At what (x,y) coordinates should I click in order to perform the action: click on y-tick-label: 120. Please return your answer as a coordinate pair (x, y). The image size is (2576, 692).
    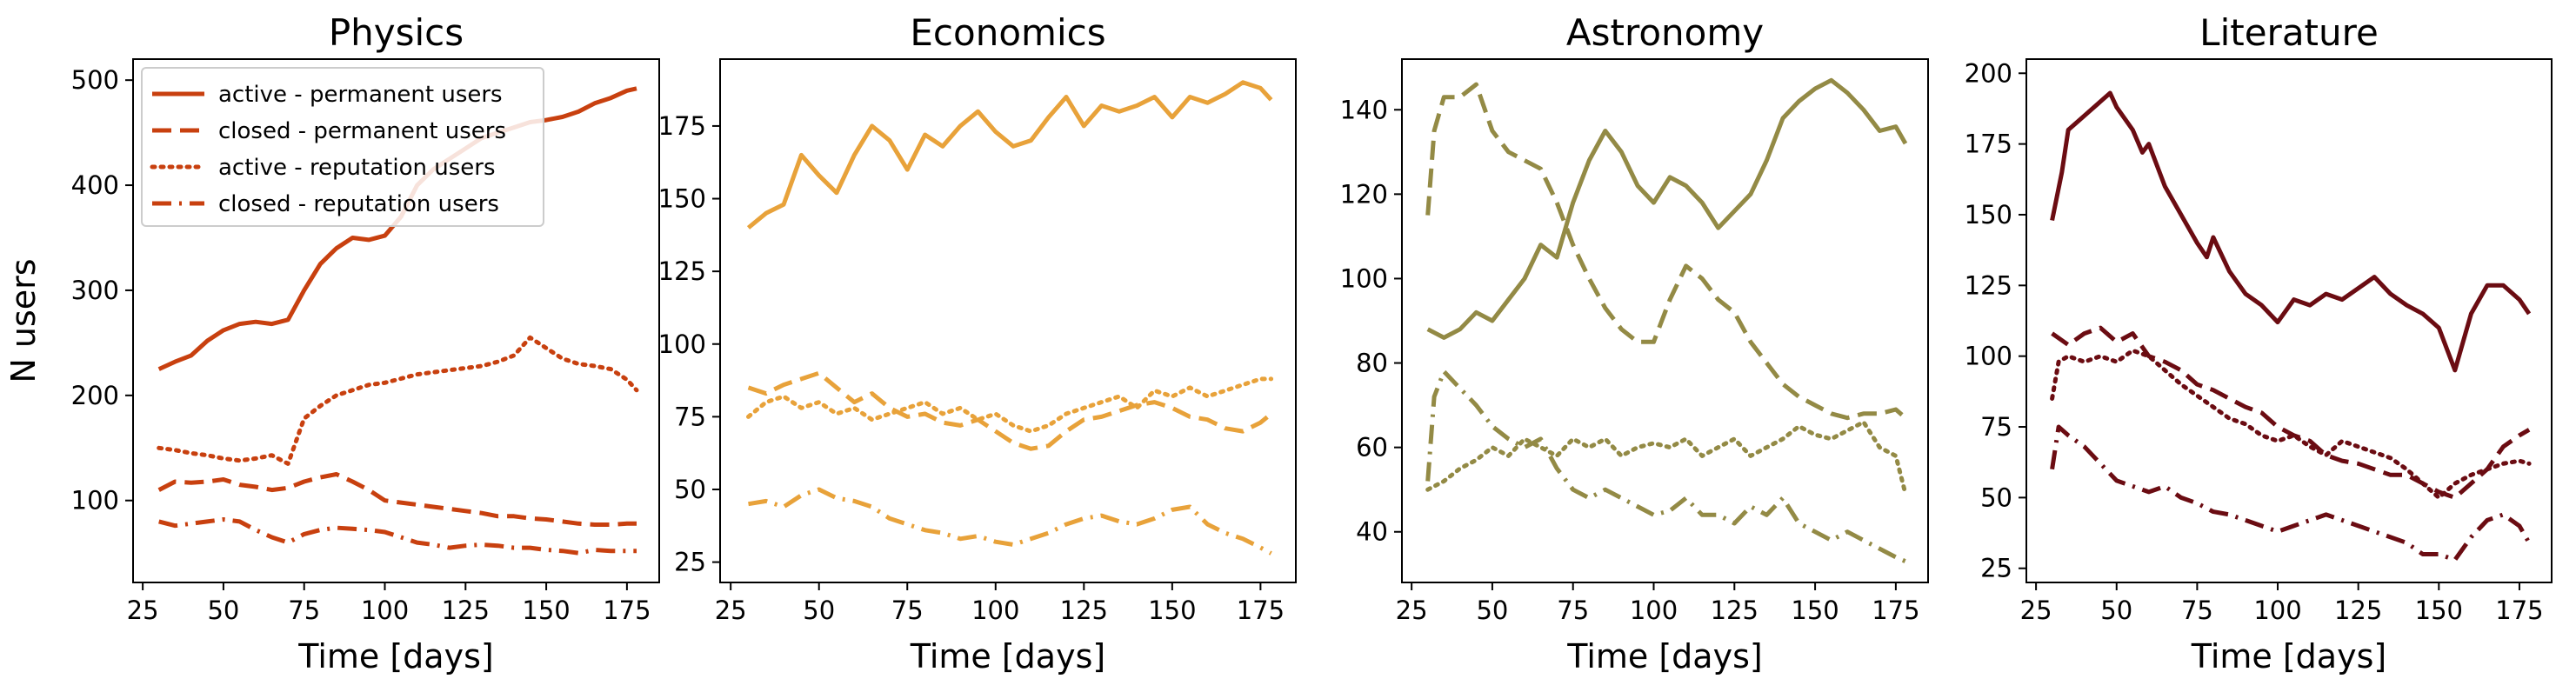
    Looking at the image, I should click on (1364, 194).